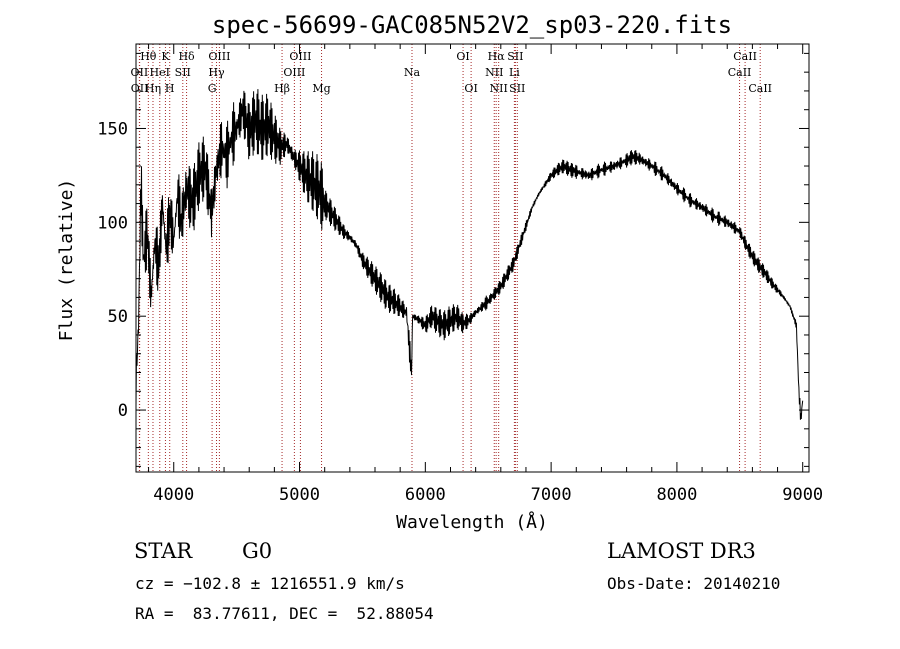  What do you see at coordinates (165, 56) in the screenshot?
I see `line-label-5: K` at bounding box center [165, 56].